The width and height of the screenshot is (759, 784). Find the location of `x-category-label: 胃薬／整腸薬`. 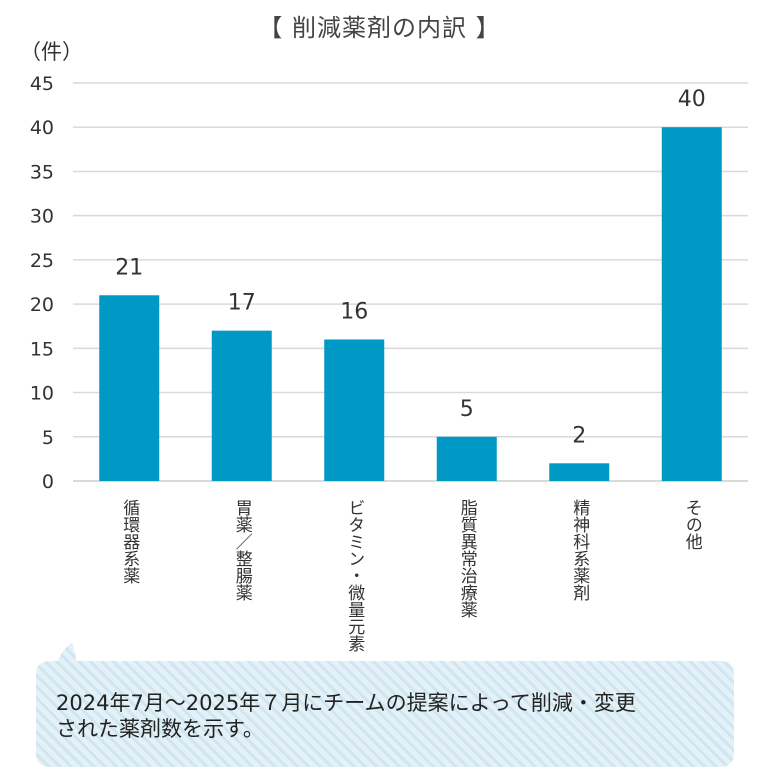

x-category-label: 胃薬／整腸薬 is located at coordinates (242, 550).